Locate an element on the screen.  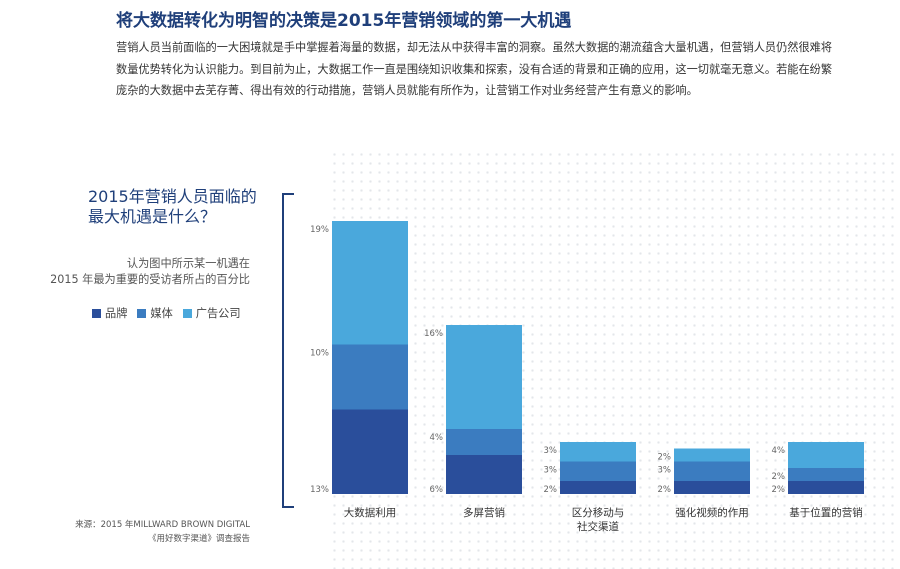
category-label-2: 多屏营销 is located at coordinates (484, 512).